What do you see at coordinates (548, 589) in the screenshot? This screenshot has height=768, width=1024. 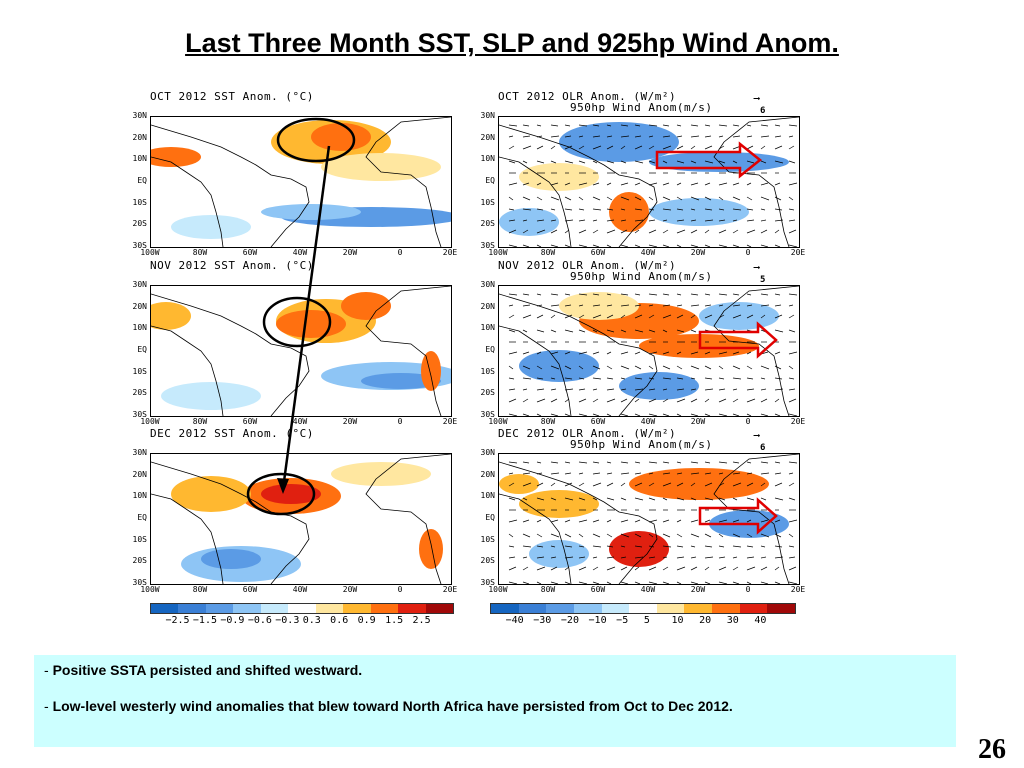 I see `olr-lon-label: 80W` at bounding box center [548, 589].